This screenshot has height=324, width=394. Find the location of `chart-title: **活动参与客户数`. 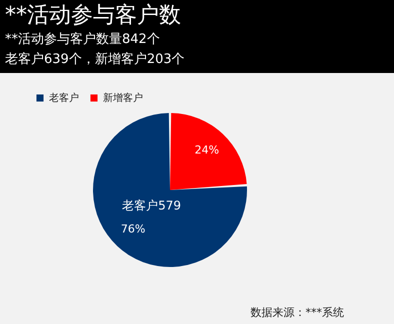

chart-title: **活动参与客户数 is located at coordinates (93, 16).